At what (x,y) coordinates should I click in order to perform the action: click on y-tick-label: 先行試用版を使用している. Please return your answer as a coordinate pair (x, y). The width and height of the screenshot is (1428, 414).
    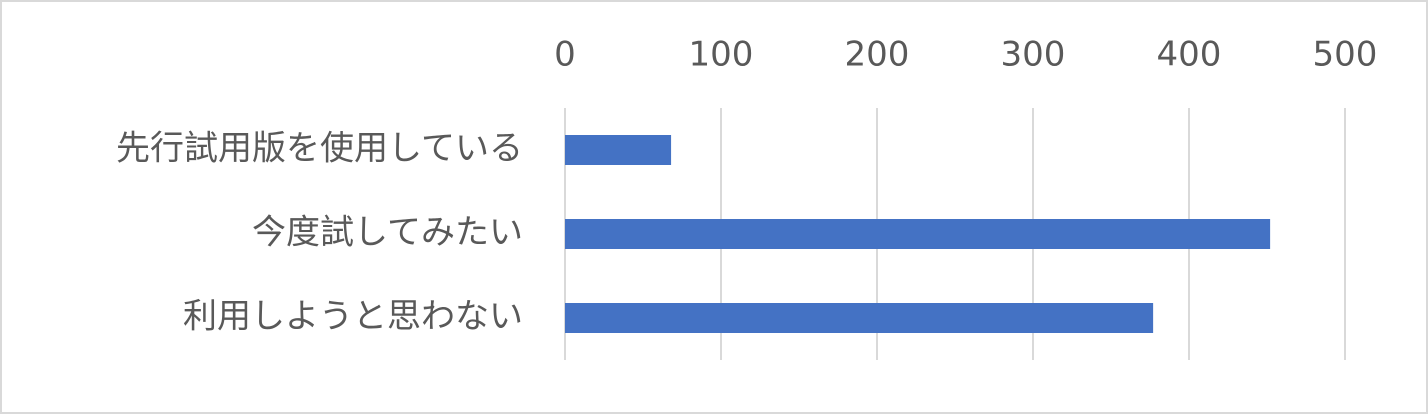
    Looking at the image, I should click on (319, 149).